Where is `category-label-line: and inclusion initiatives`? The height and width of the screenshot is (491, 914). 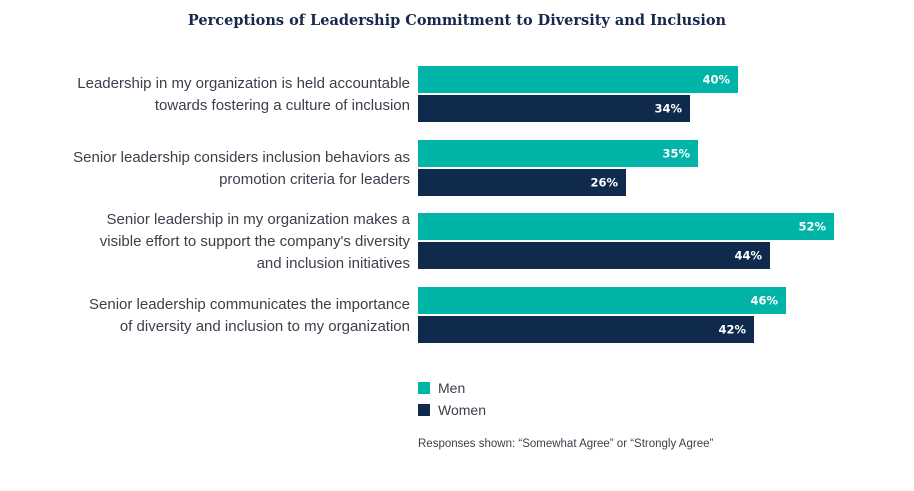
category-label-line: and inclusion initiatives is located at coordinates (333, 263).